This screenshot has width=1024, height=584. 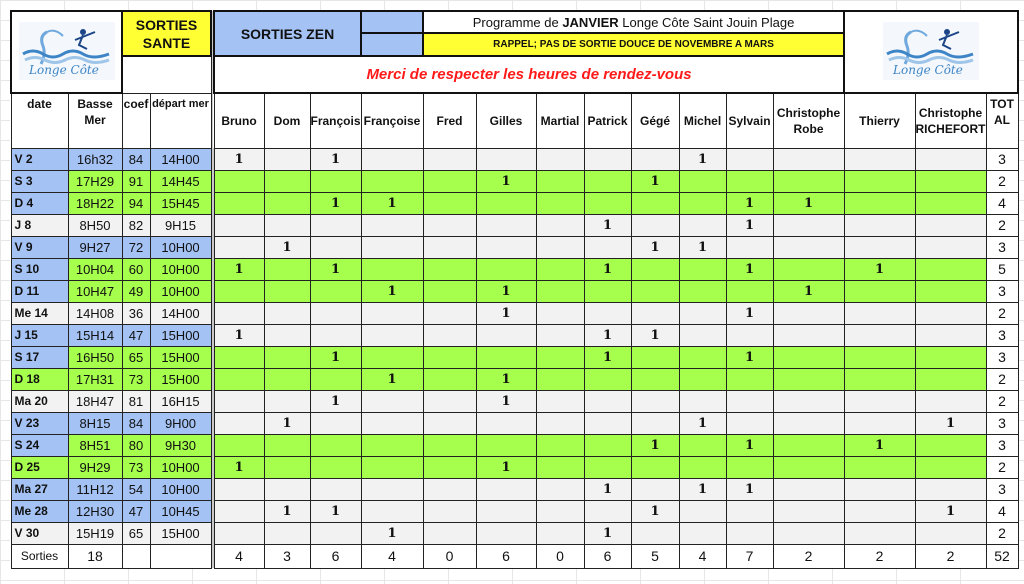 What do you see at coordinates (39, 445) in the screenshot?
I see `date-cell: S 24` at bounding box center [39, 445].